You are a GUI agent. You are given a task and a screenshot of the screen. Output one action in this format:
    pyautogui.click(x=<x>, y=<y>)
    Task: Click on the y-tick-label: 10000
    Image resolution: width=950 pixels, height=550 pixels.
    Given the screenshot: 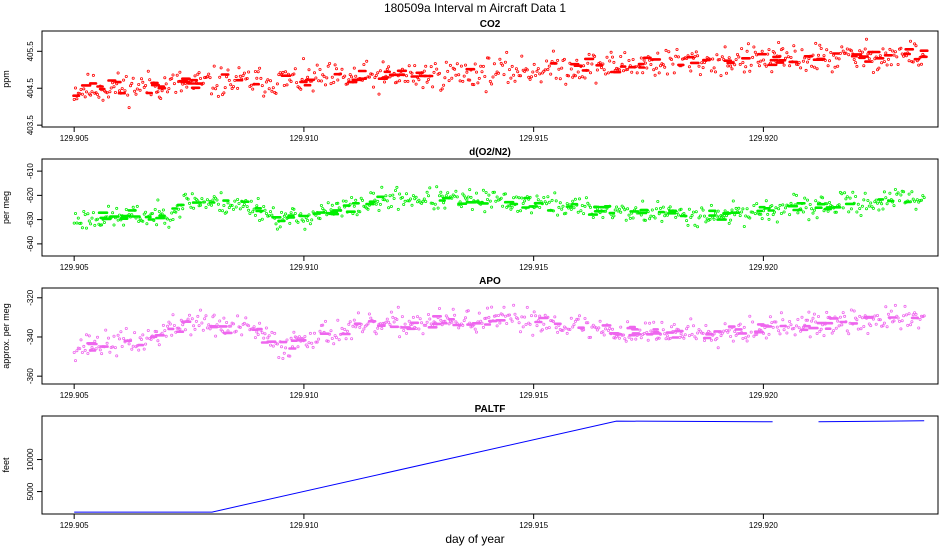 What is the action you would take?
    pyautogui.click(x=30, y=459)
    